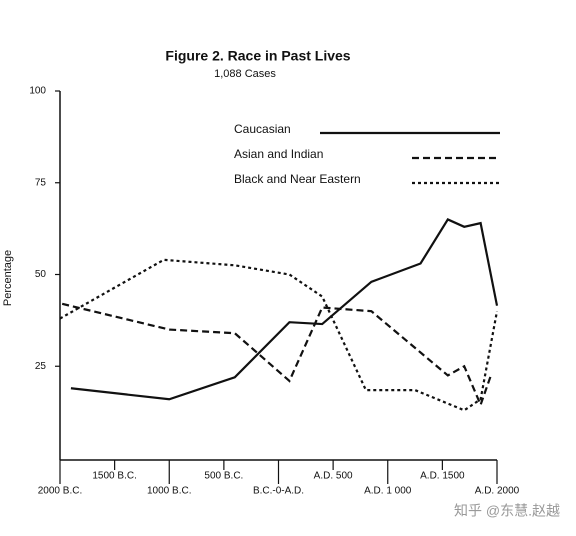  Describe the element at coordinates (297, 179) in the screenshot. I see `legend-label: Black and Near Eastern` at that location.